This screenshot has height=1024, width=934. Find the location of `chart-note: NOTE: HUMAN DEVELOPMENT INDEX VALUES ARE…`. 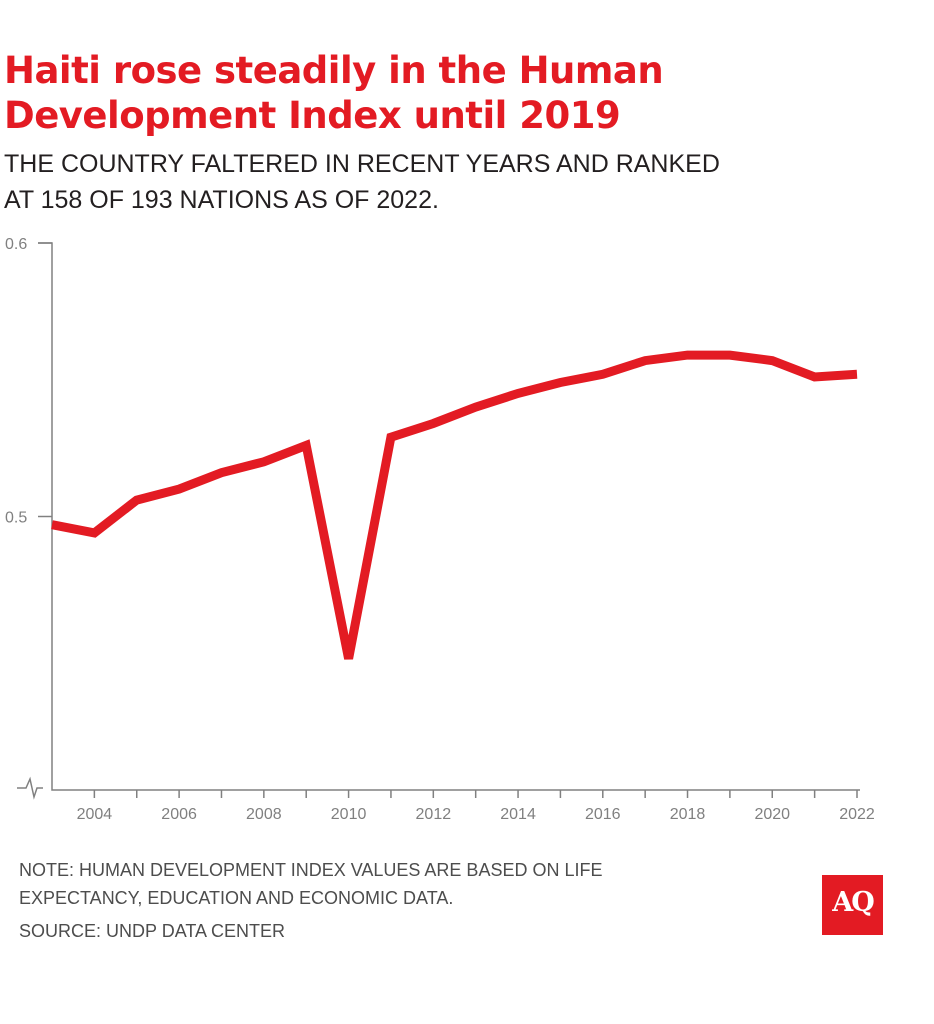

chart-note: NOTE: HUMAN DEVELOPMENT INDEX VALUES ARE… is located at coordinates (310, 884).